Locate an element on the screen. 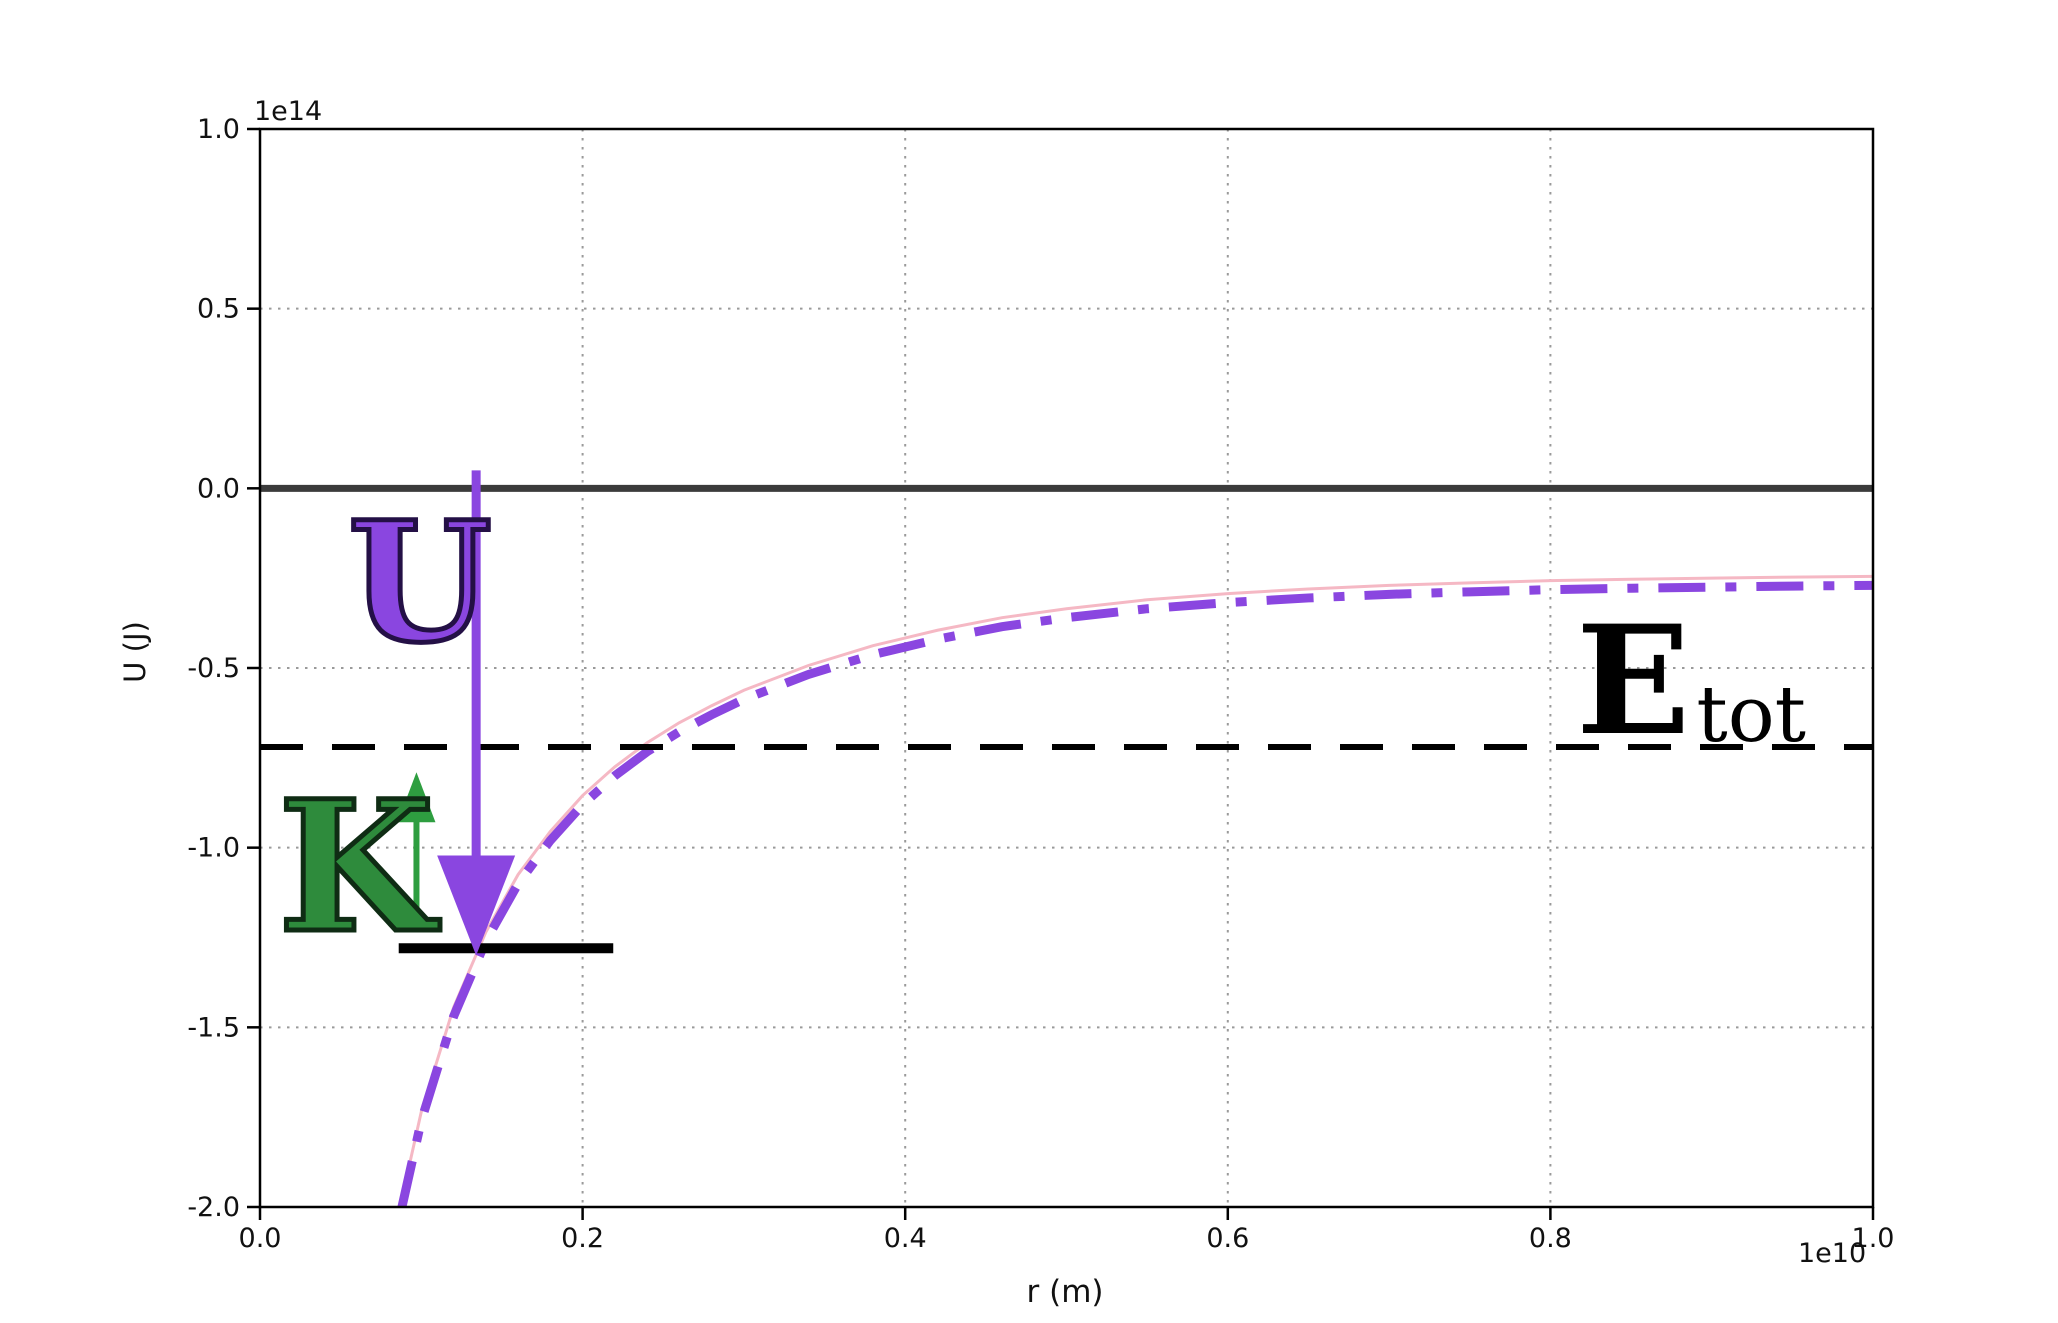 The width and height of the screenshot is (2058, 1323). potential-energy-label: U is located at coordinates (420, 582).